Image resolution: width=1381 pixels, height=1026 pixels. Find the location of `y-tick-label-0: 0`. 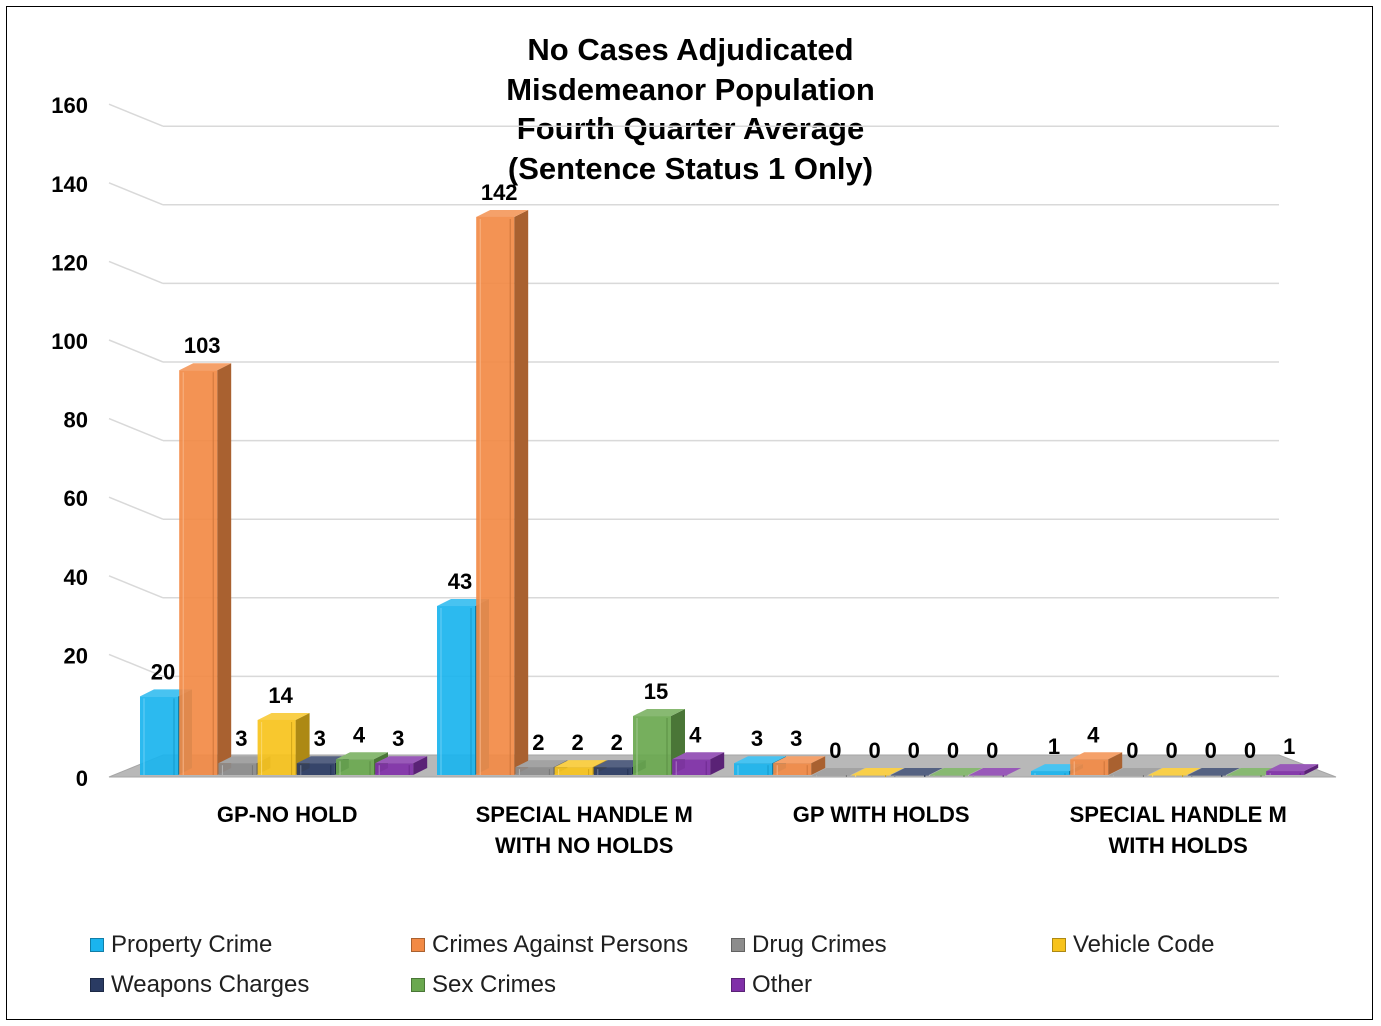

y-tick-label-0: 0 is located at coordinates (82, 778).